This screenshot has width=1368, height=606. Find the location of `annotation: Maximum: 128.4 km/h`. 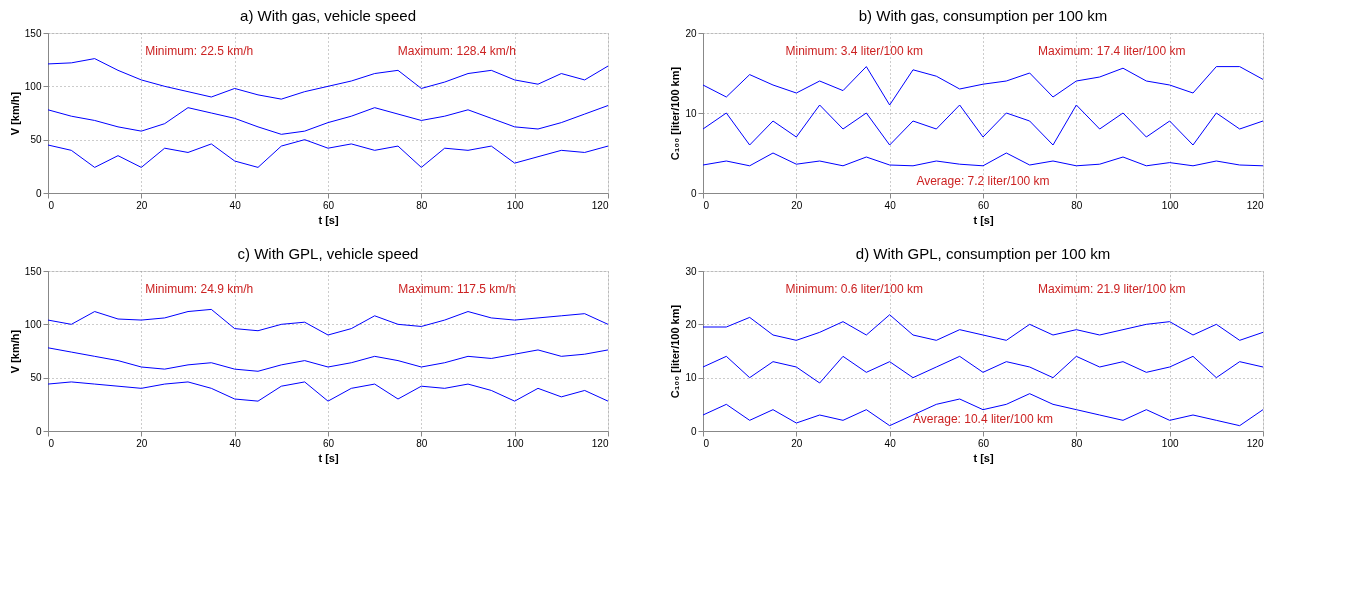

annotation: Maximum: 128.4 km/h is located at coordinates (456, 51).